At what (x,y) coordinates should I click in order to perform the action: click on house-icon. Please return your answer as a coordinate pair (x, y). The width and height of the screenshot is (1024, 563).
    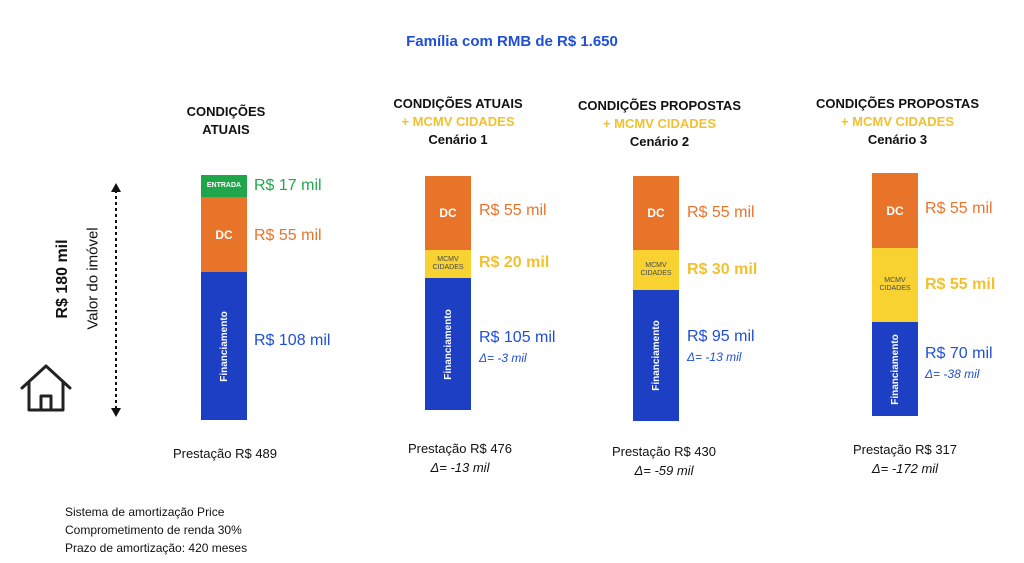
    Looking at the image, I should click on (46, 388).